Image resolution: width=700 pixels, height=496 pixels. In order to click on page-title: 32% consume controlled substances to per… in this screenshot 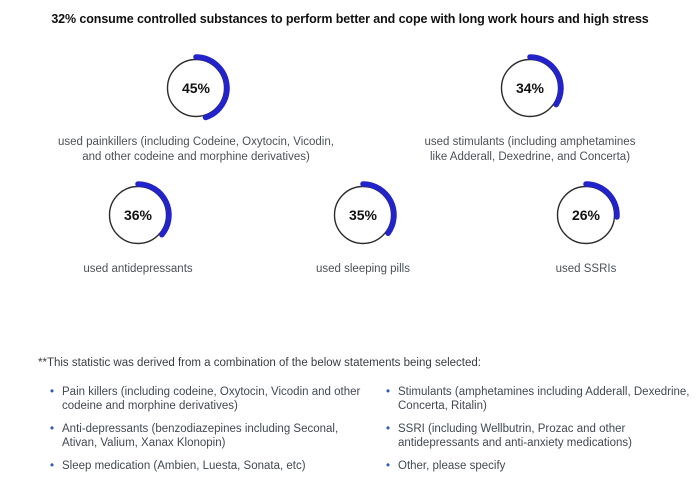, I will do `click(350, 19)`.